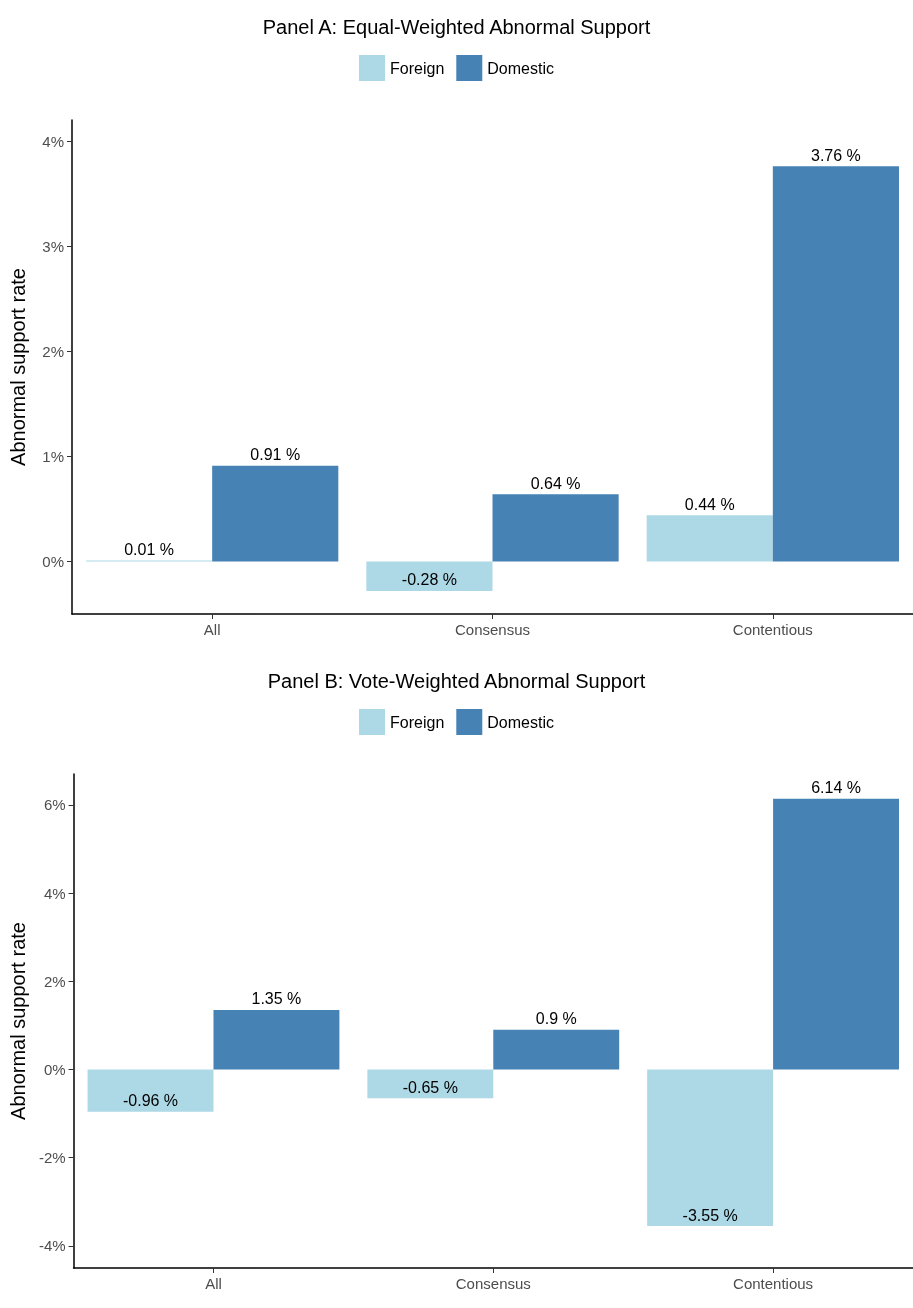  What do you see at coordinates (53, 456) in the screenshot?
I see `y-tick-label: 1%` at bounding box center [53, 456].